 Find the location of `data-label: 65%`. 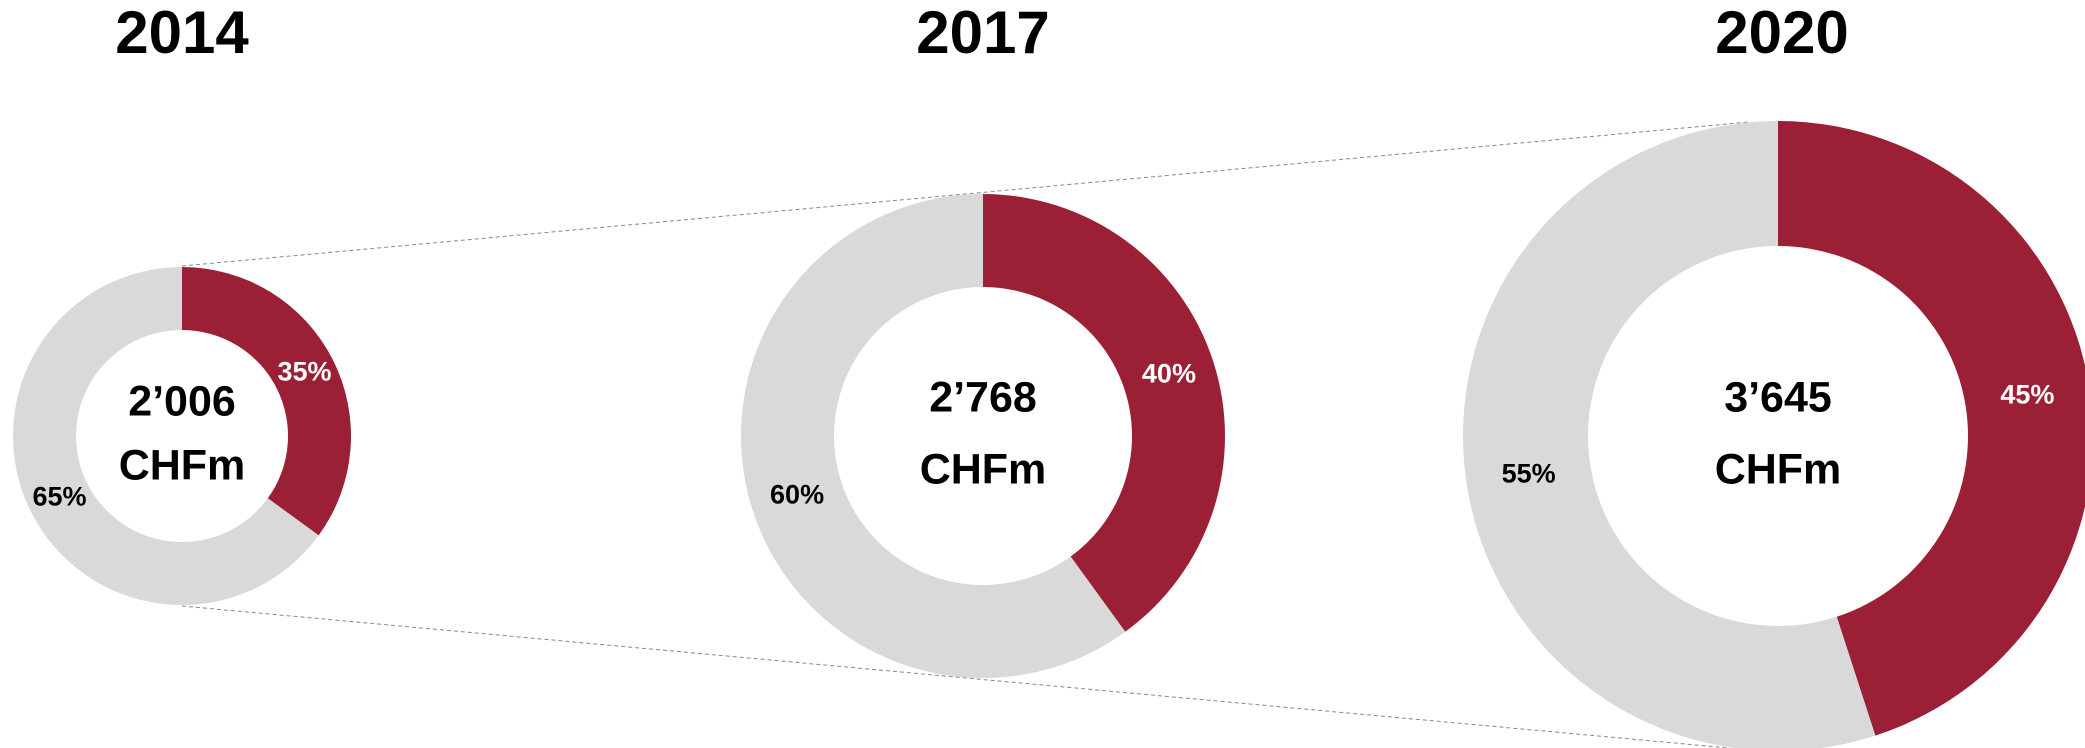

data-label: 65% is located at coordinates (59, 497).